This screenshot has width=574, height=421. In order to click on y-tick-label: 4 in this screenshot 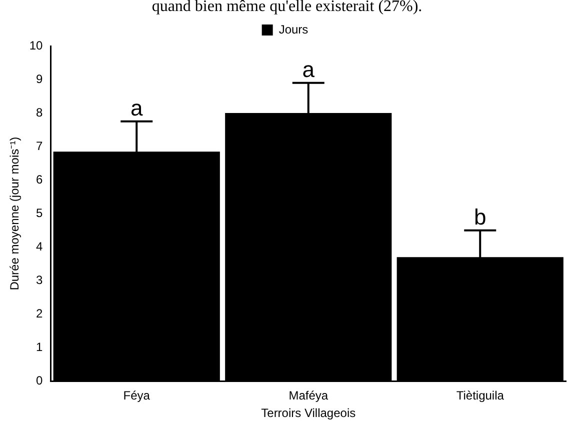, I will do `click(40, 246)`.